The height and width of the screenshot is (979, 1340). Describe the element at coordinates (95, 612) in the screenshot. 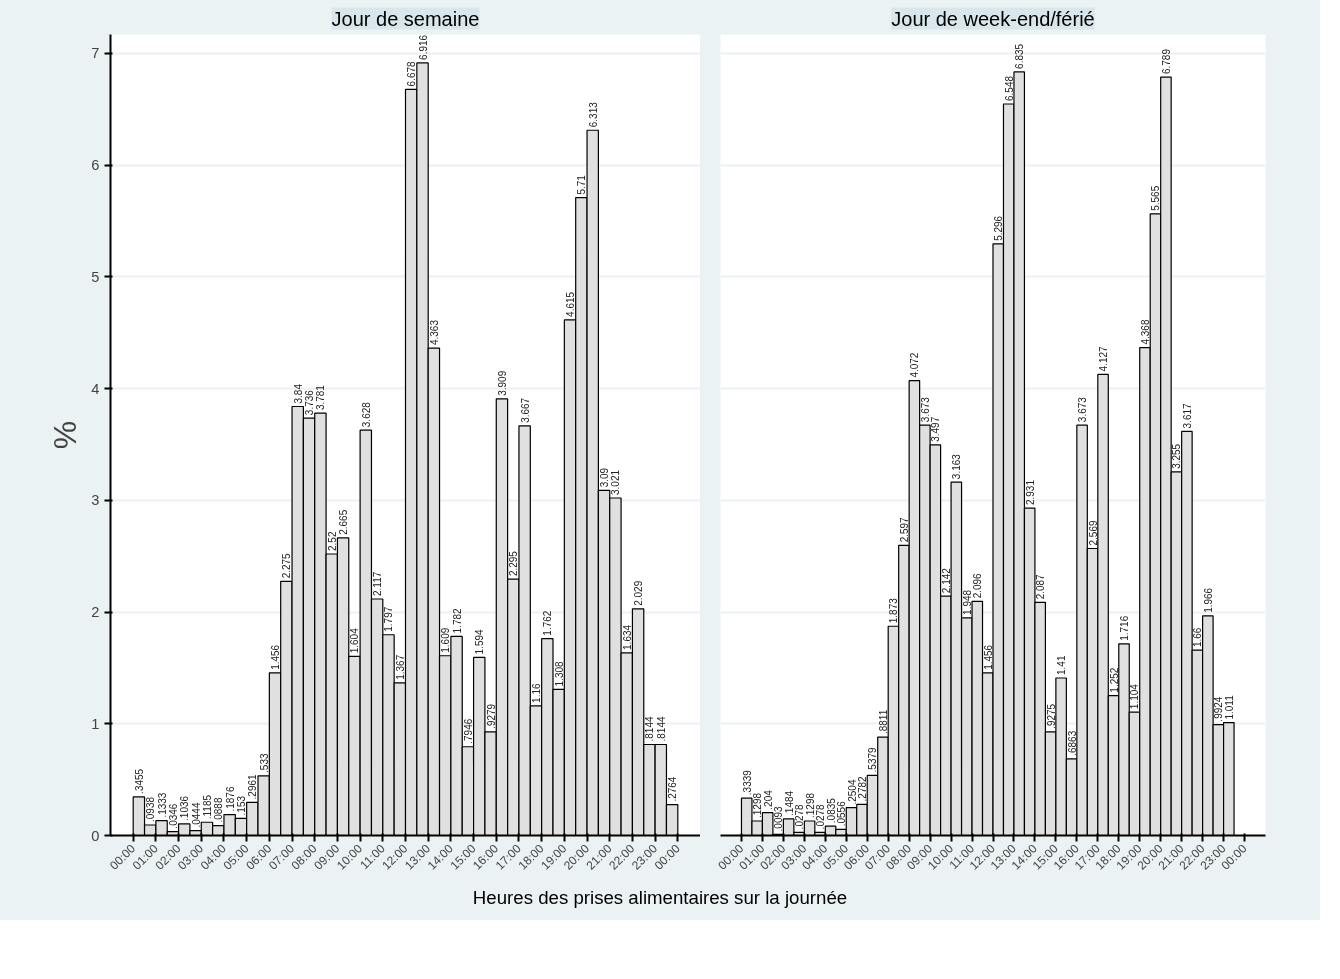

I see `y-tick-label: 2` at that location.